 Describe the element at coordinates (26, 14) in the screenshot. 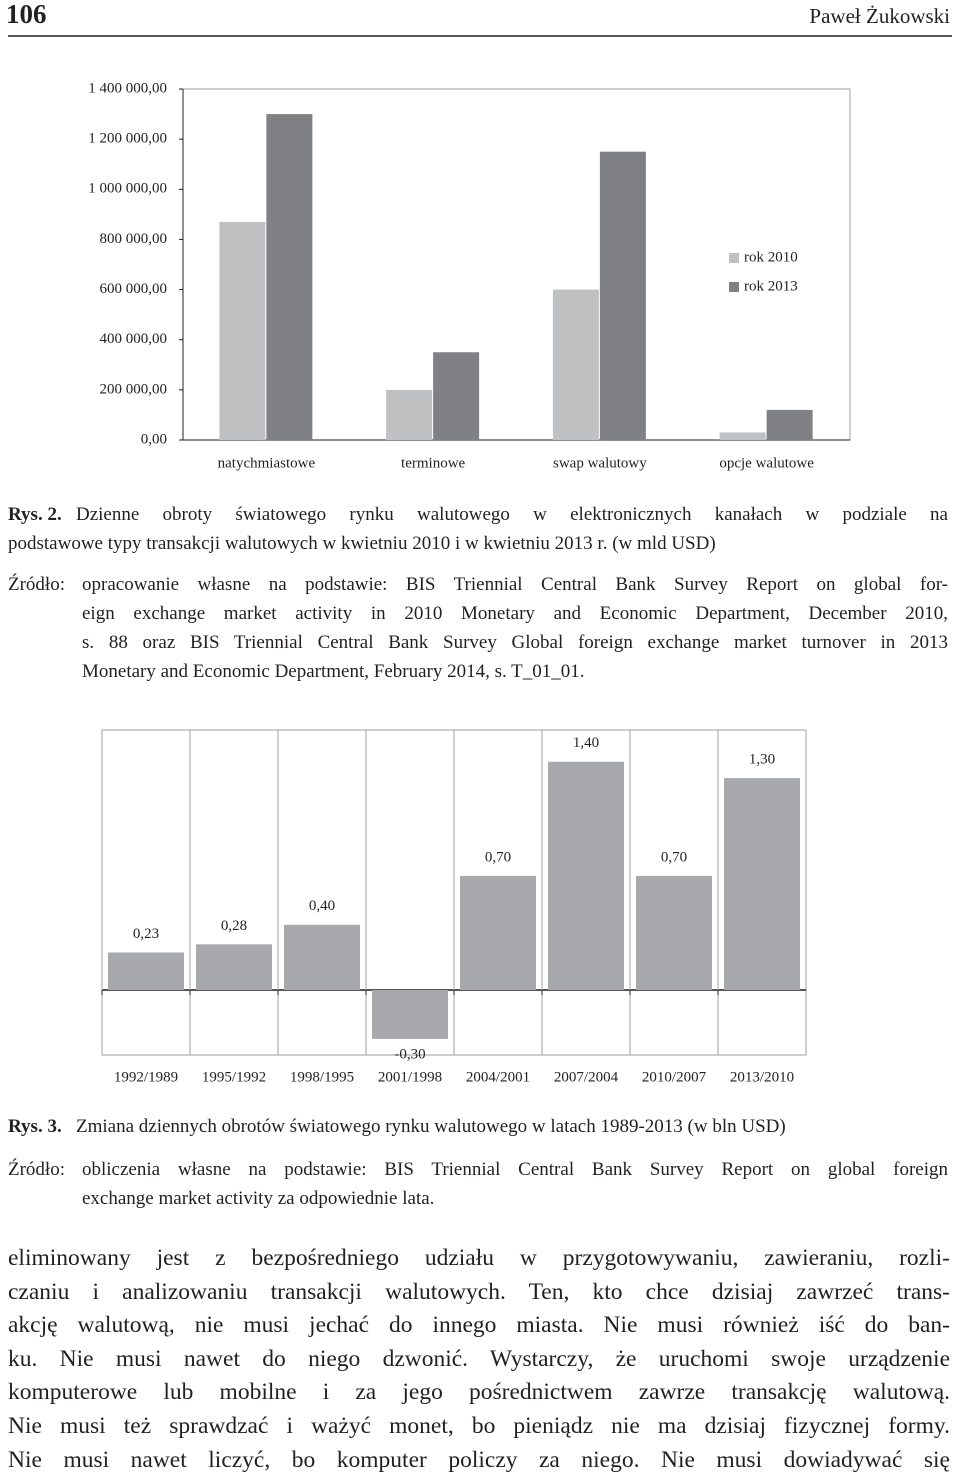

I see `page-number: 106` at that location.